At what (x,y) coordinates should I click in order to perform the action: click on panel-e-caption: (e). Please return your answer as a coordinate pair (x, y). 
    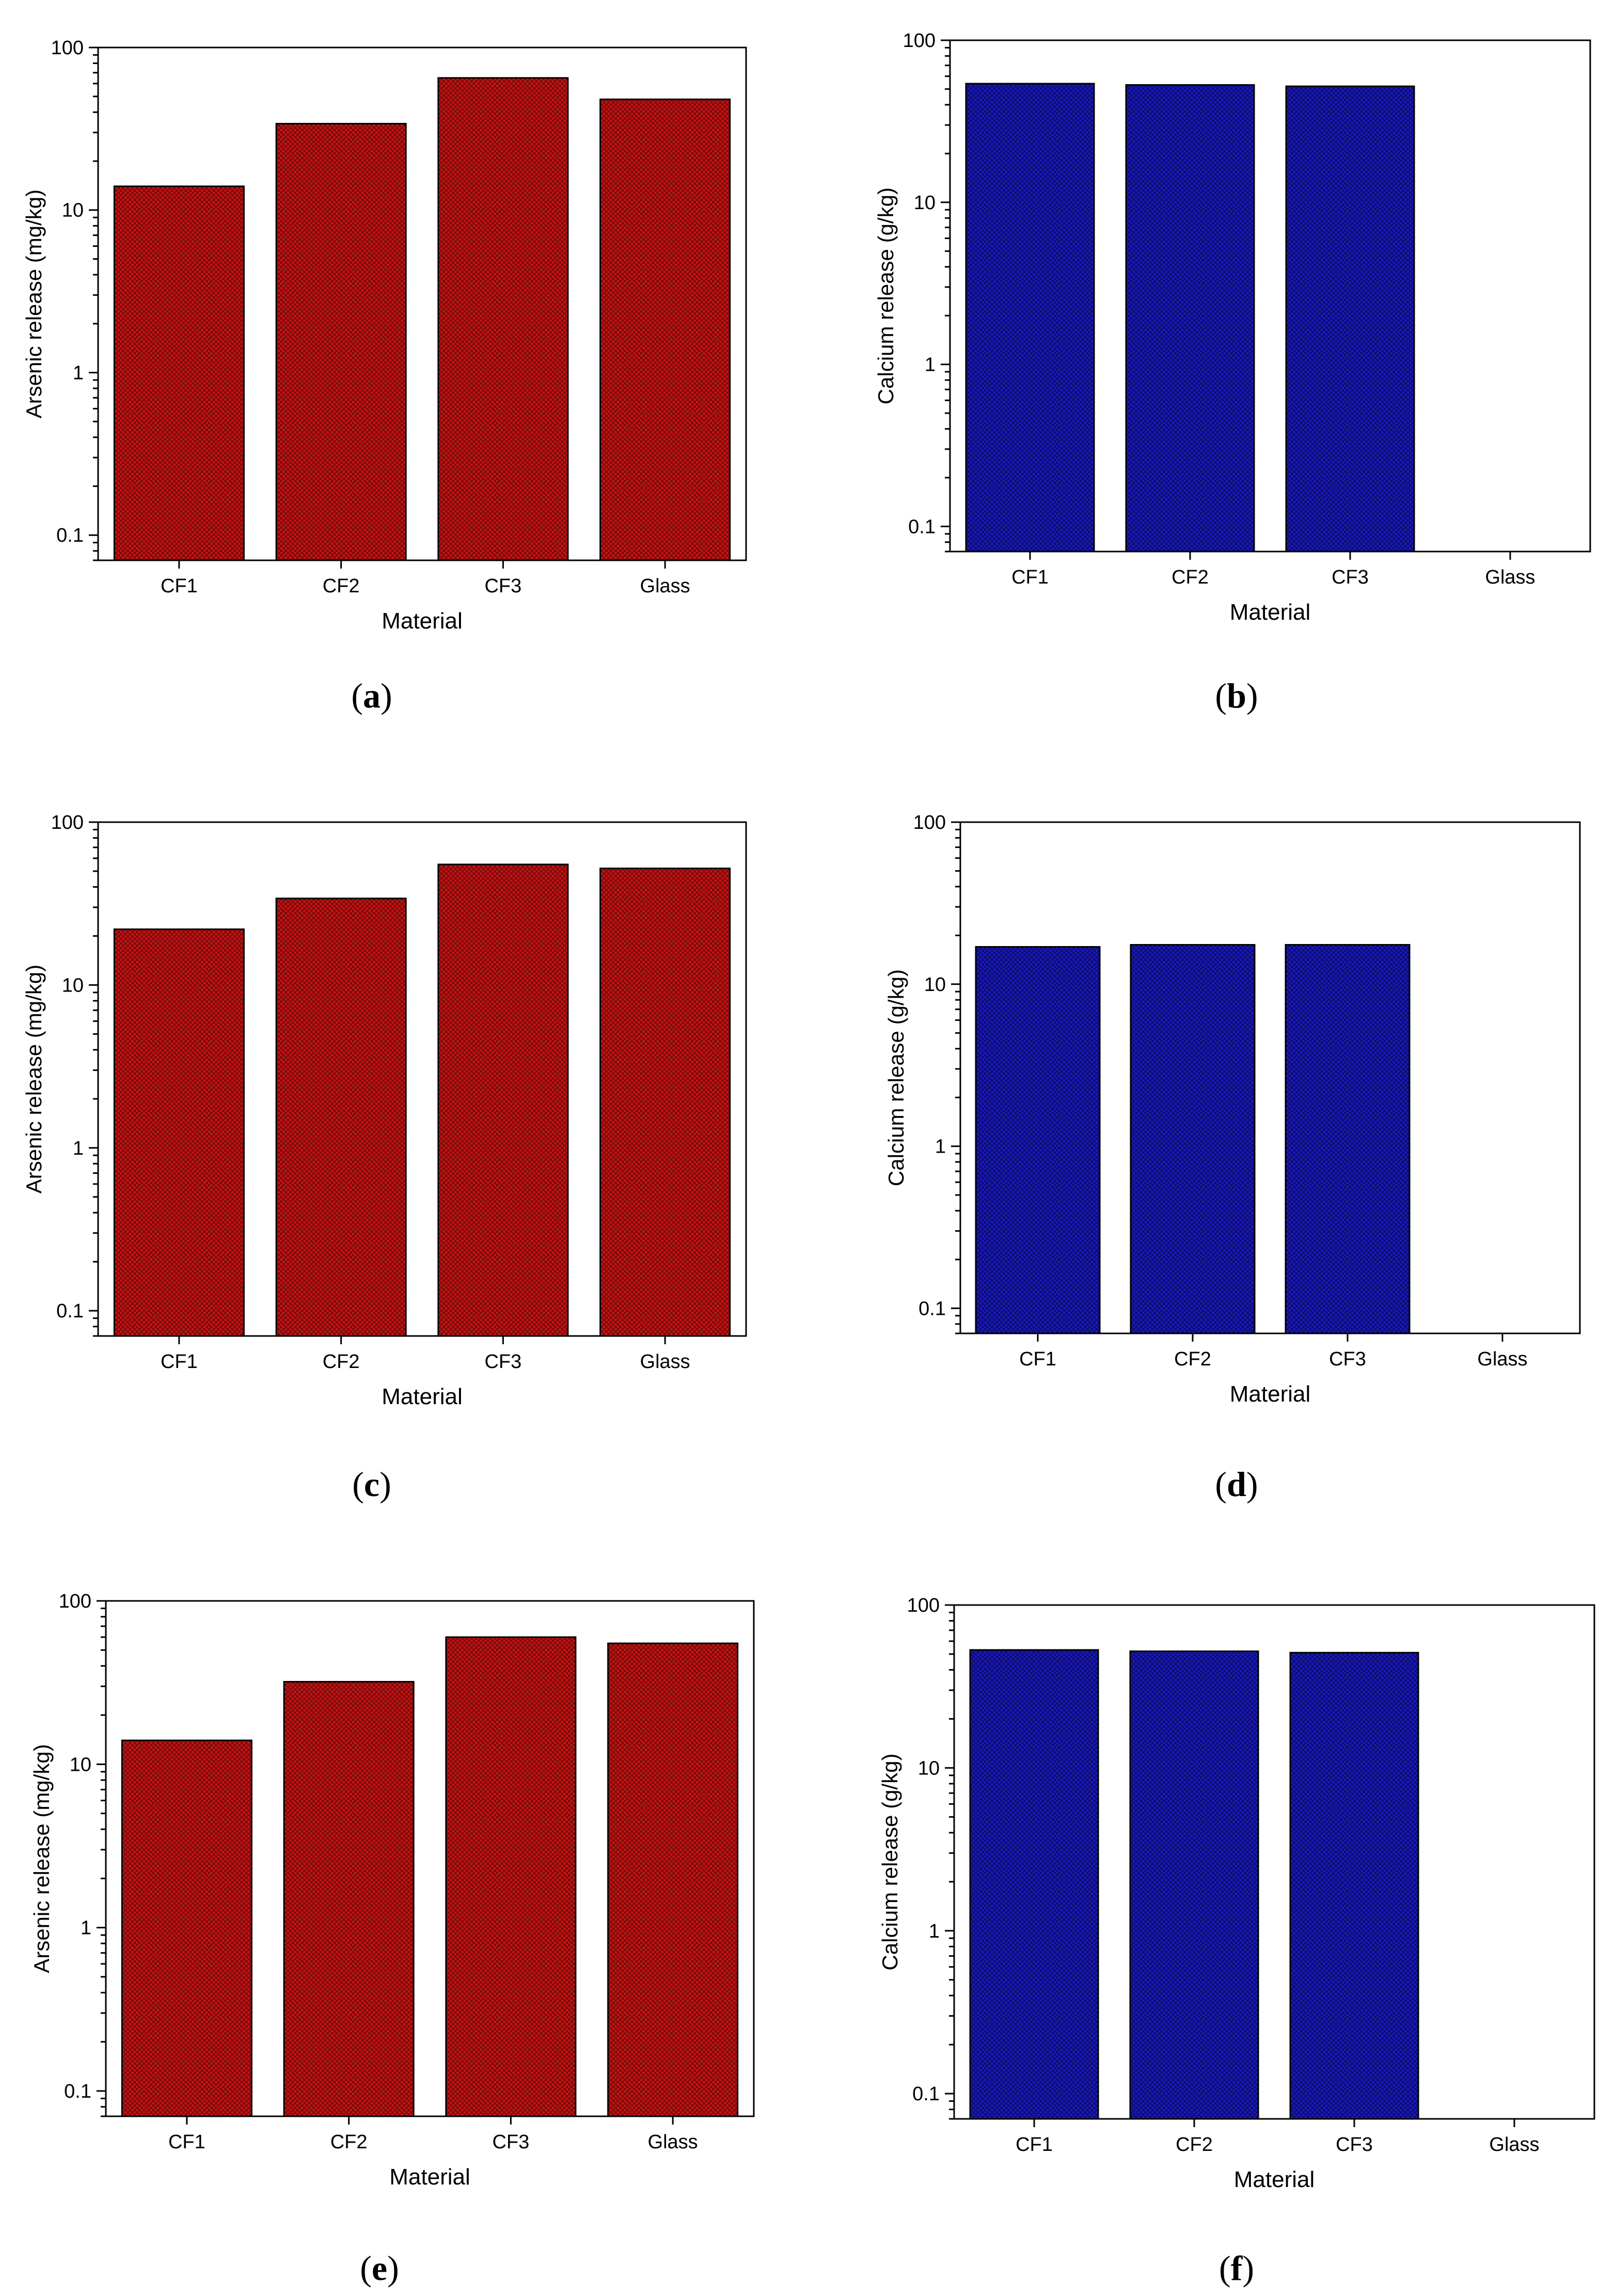
    Looking at the image, I should click on (379, 2268).